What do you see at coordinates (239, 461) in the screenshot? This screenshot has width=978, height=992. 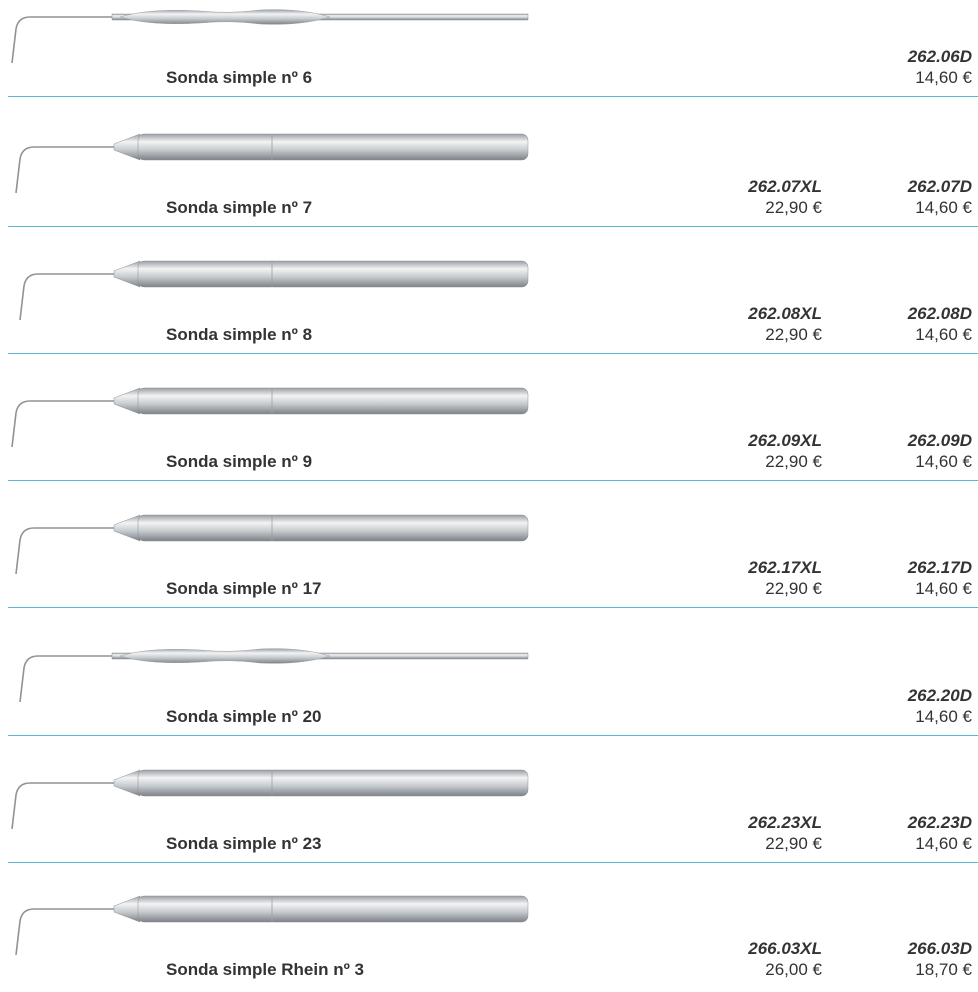 I see `product-name: Sonda simple nº 9` at bounding box center [239, 461].